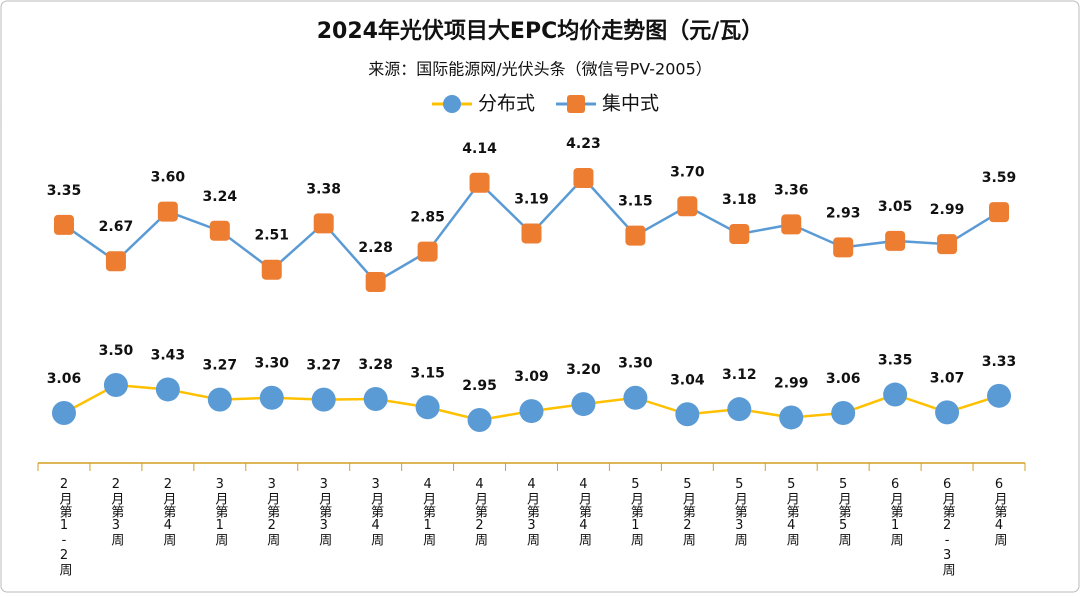  Describe the element at coordinates (64, 379) in the screenshot. I see `data-label: 3.06` at that location.